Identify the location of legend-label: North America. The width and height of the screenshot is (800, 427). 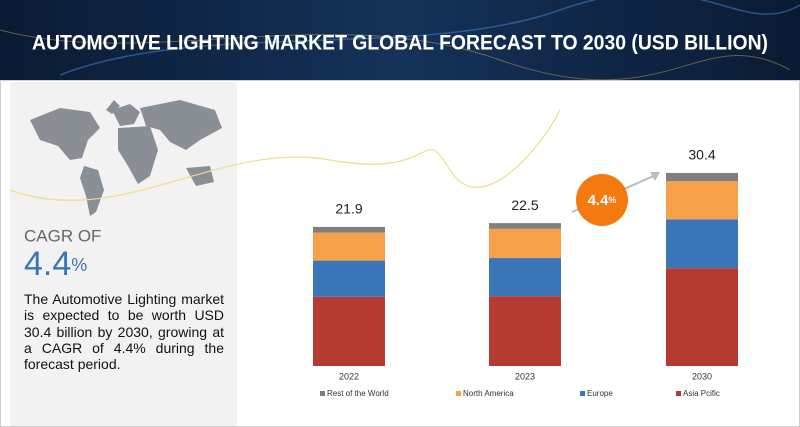
(488, 393).